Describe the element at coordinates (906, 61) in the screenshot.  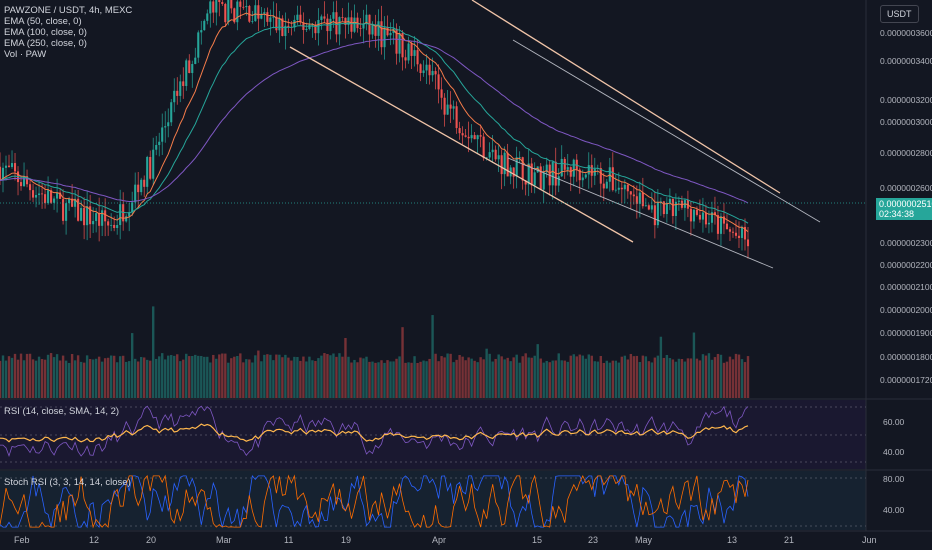
I see `y-tick-label: 0.0000003400` at that location.